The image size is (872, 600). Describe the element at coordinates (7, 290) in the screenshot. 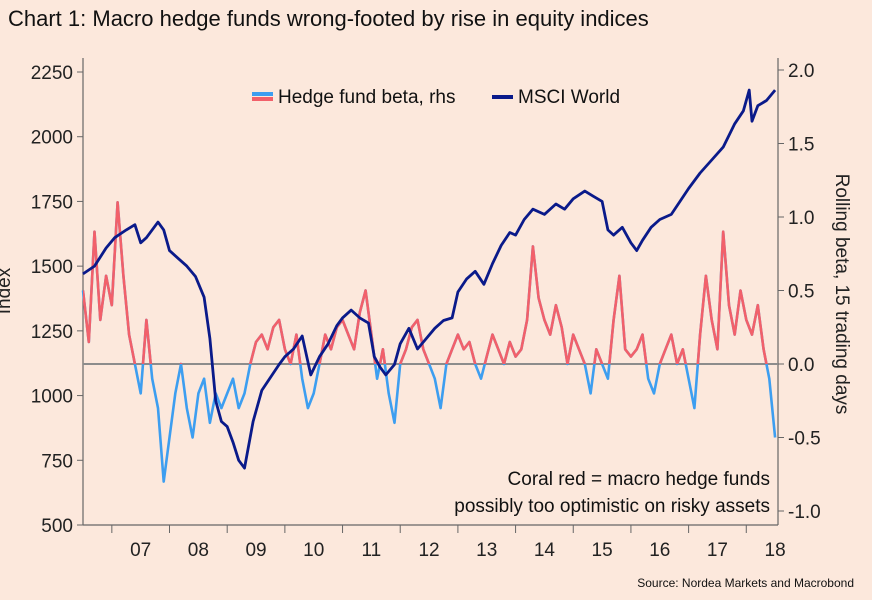

I see `left-axis-title: Index` at that location.